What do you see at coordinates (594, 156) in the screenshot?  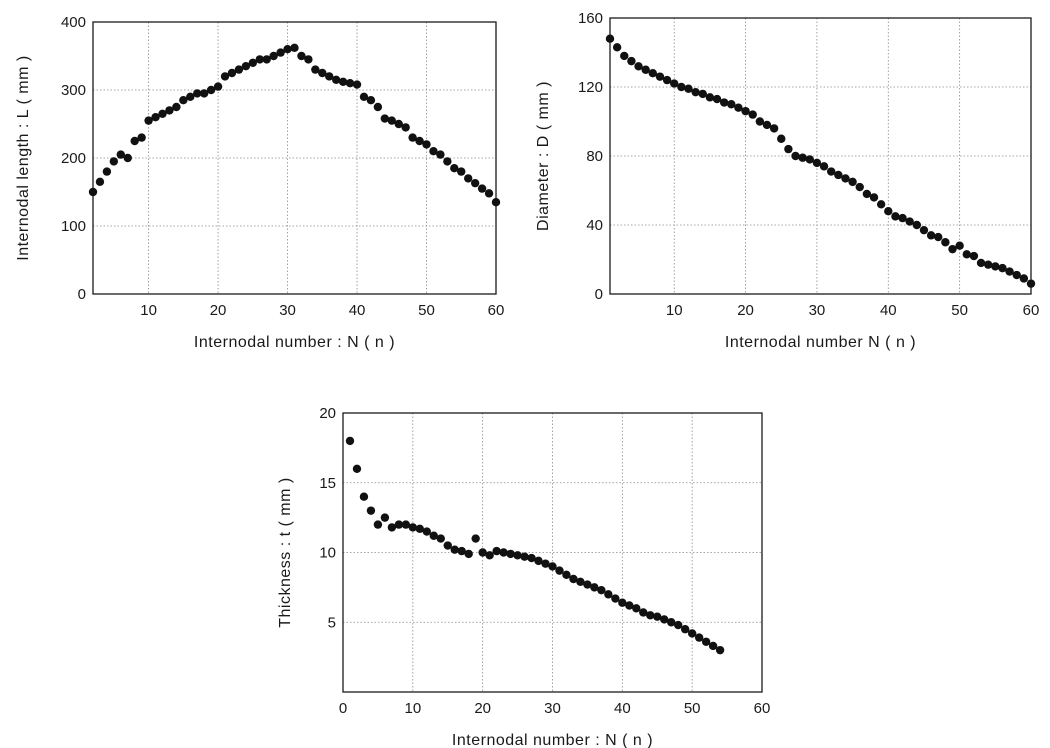 I see `diameter-ytick-label: 80` at bounding box center [594, 156].